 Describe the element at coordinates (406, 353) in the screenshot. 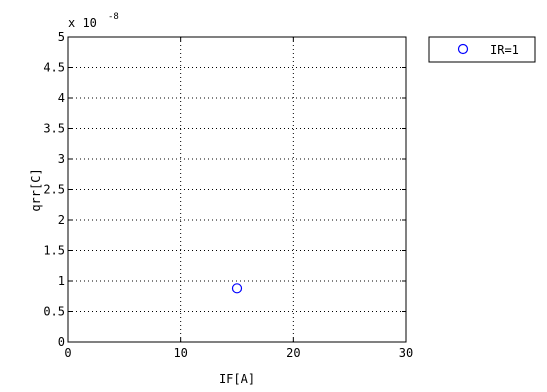

I see `x-tick-label: 30` at that location.